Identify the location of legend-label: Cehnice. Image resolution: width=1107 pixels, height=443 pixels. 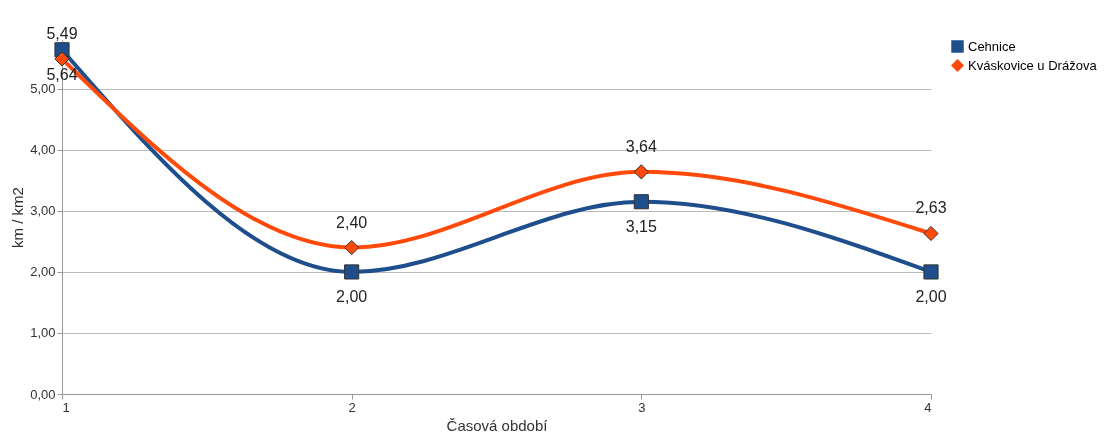
(992, 46).